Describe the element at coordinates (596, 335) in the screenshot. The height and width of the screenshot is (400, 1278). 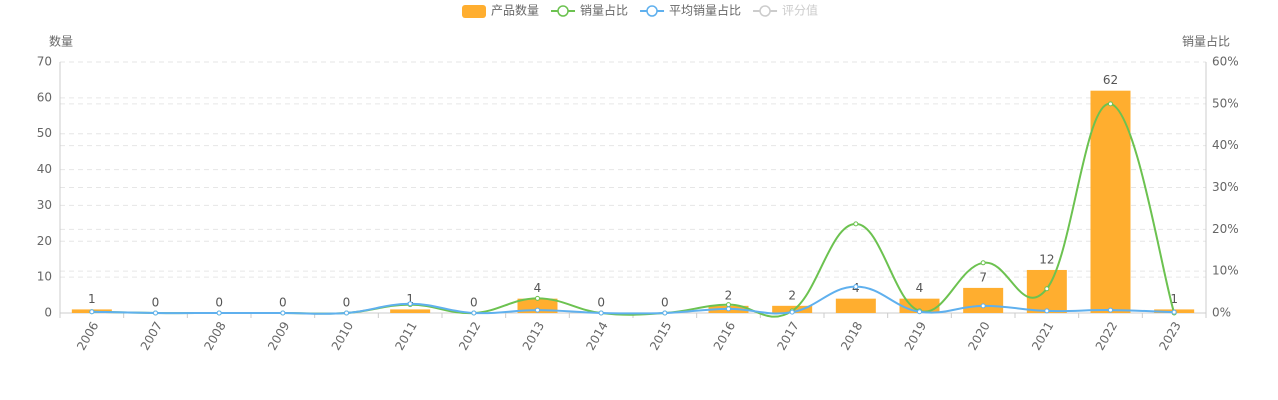
I see `x-tick-label: 2014` at that location.